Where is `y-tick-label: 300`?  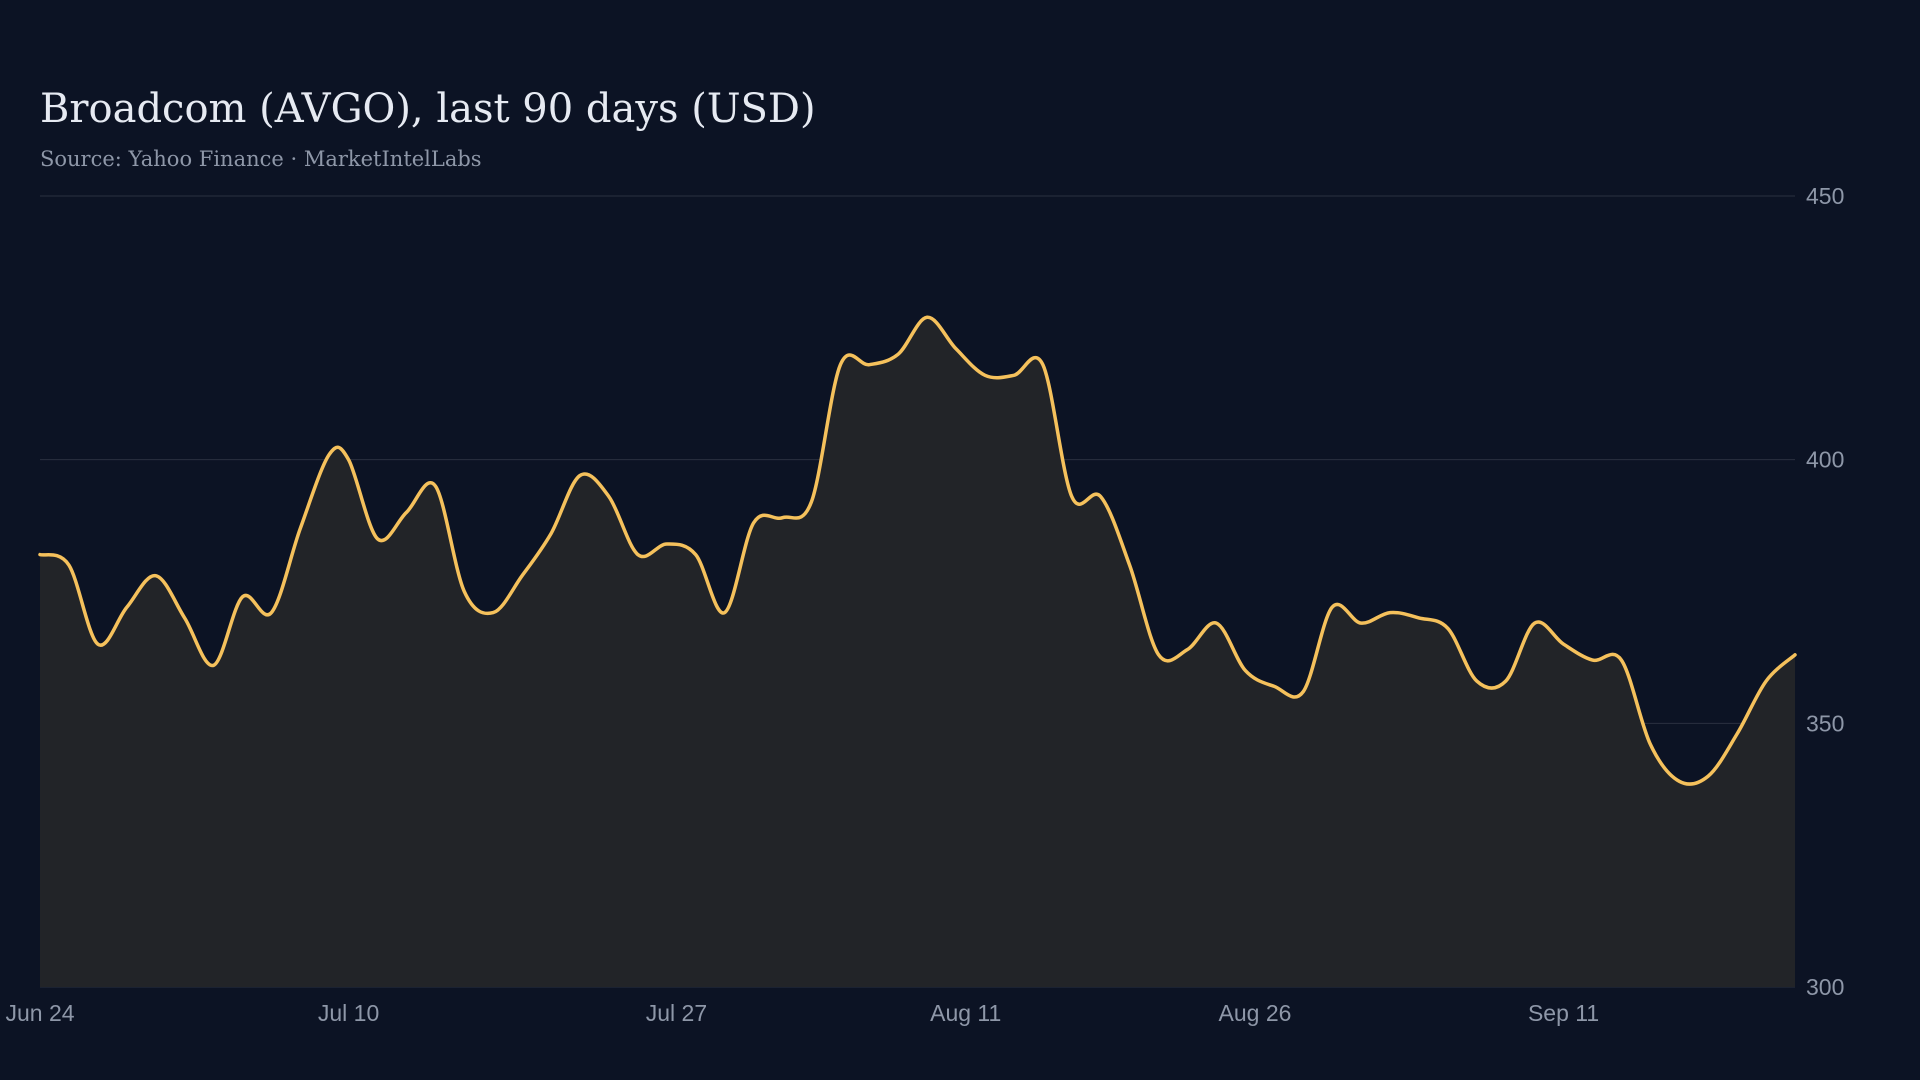
y-tick-label: 300 is located at coordinates (1825, 987).